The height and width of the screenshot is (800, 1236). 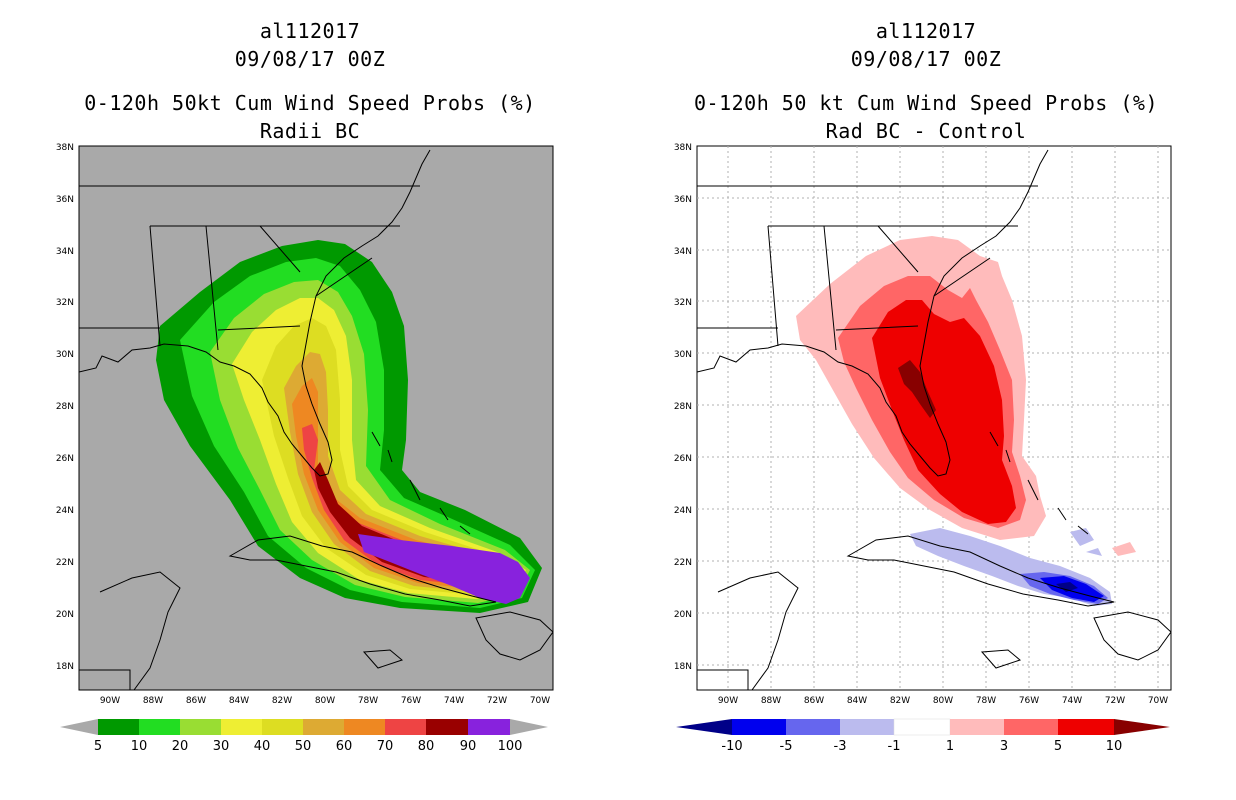 I want to click on right-date: 09/08/17 00Z, so click(x=926, y=59).